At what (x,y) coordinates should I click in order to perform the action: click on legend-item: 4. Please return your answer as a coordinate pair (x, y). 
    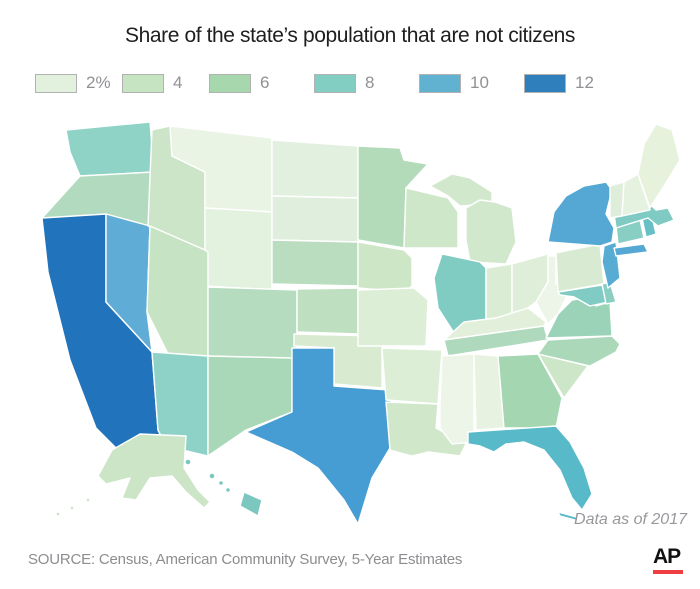
    Looking at the image, I should click on (152, 83).